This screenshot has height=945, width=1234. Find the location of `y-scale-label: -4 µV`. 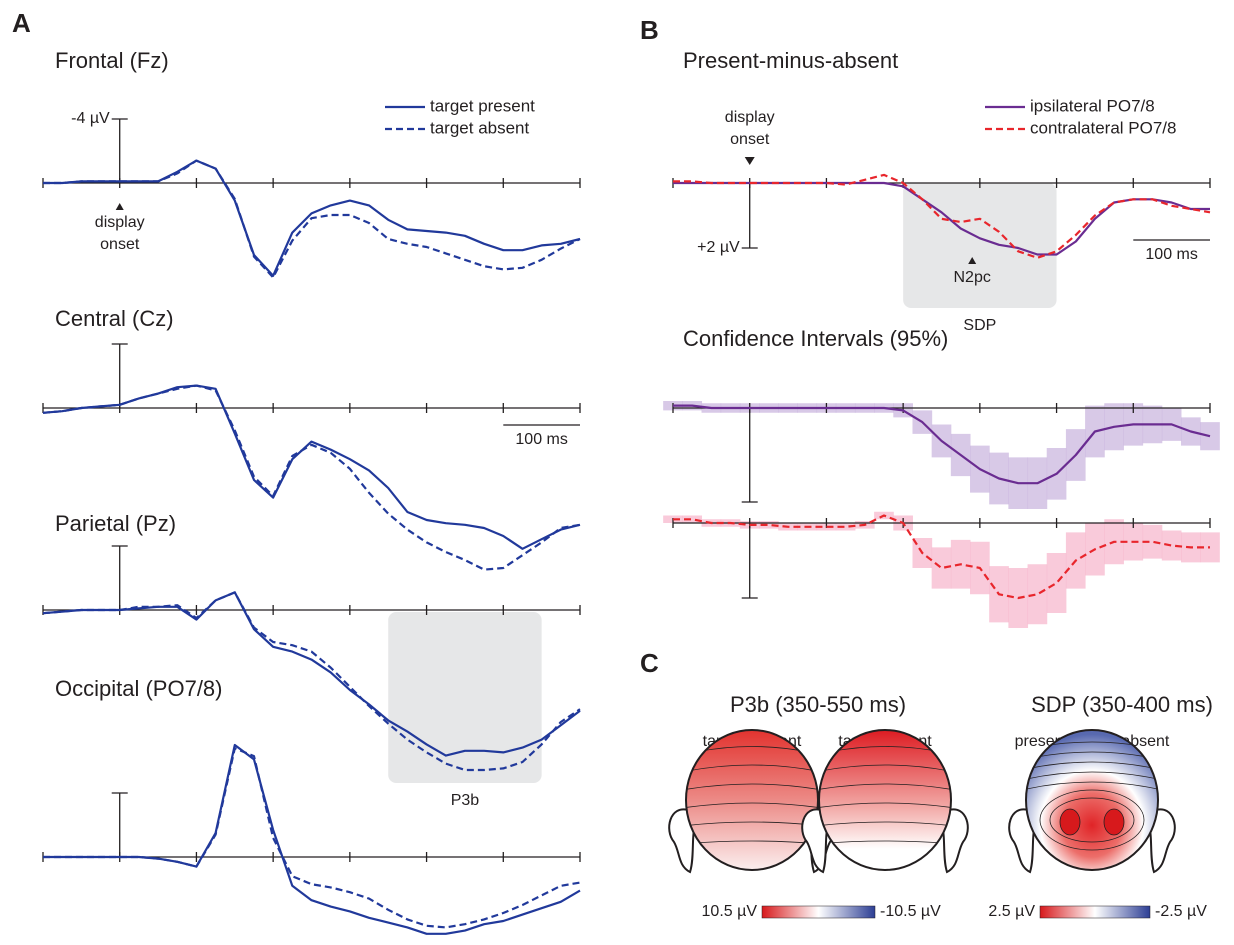

y-scale-label: -4 µV is located at coordinates (90, 118).